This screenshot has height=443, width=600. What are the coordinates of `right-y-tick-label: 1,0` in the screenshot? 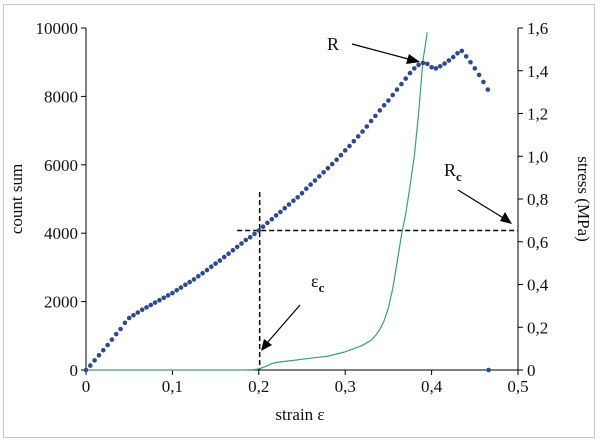 It's located at (537, 156).